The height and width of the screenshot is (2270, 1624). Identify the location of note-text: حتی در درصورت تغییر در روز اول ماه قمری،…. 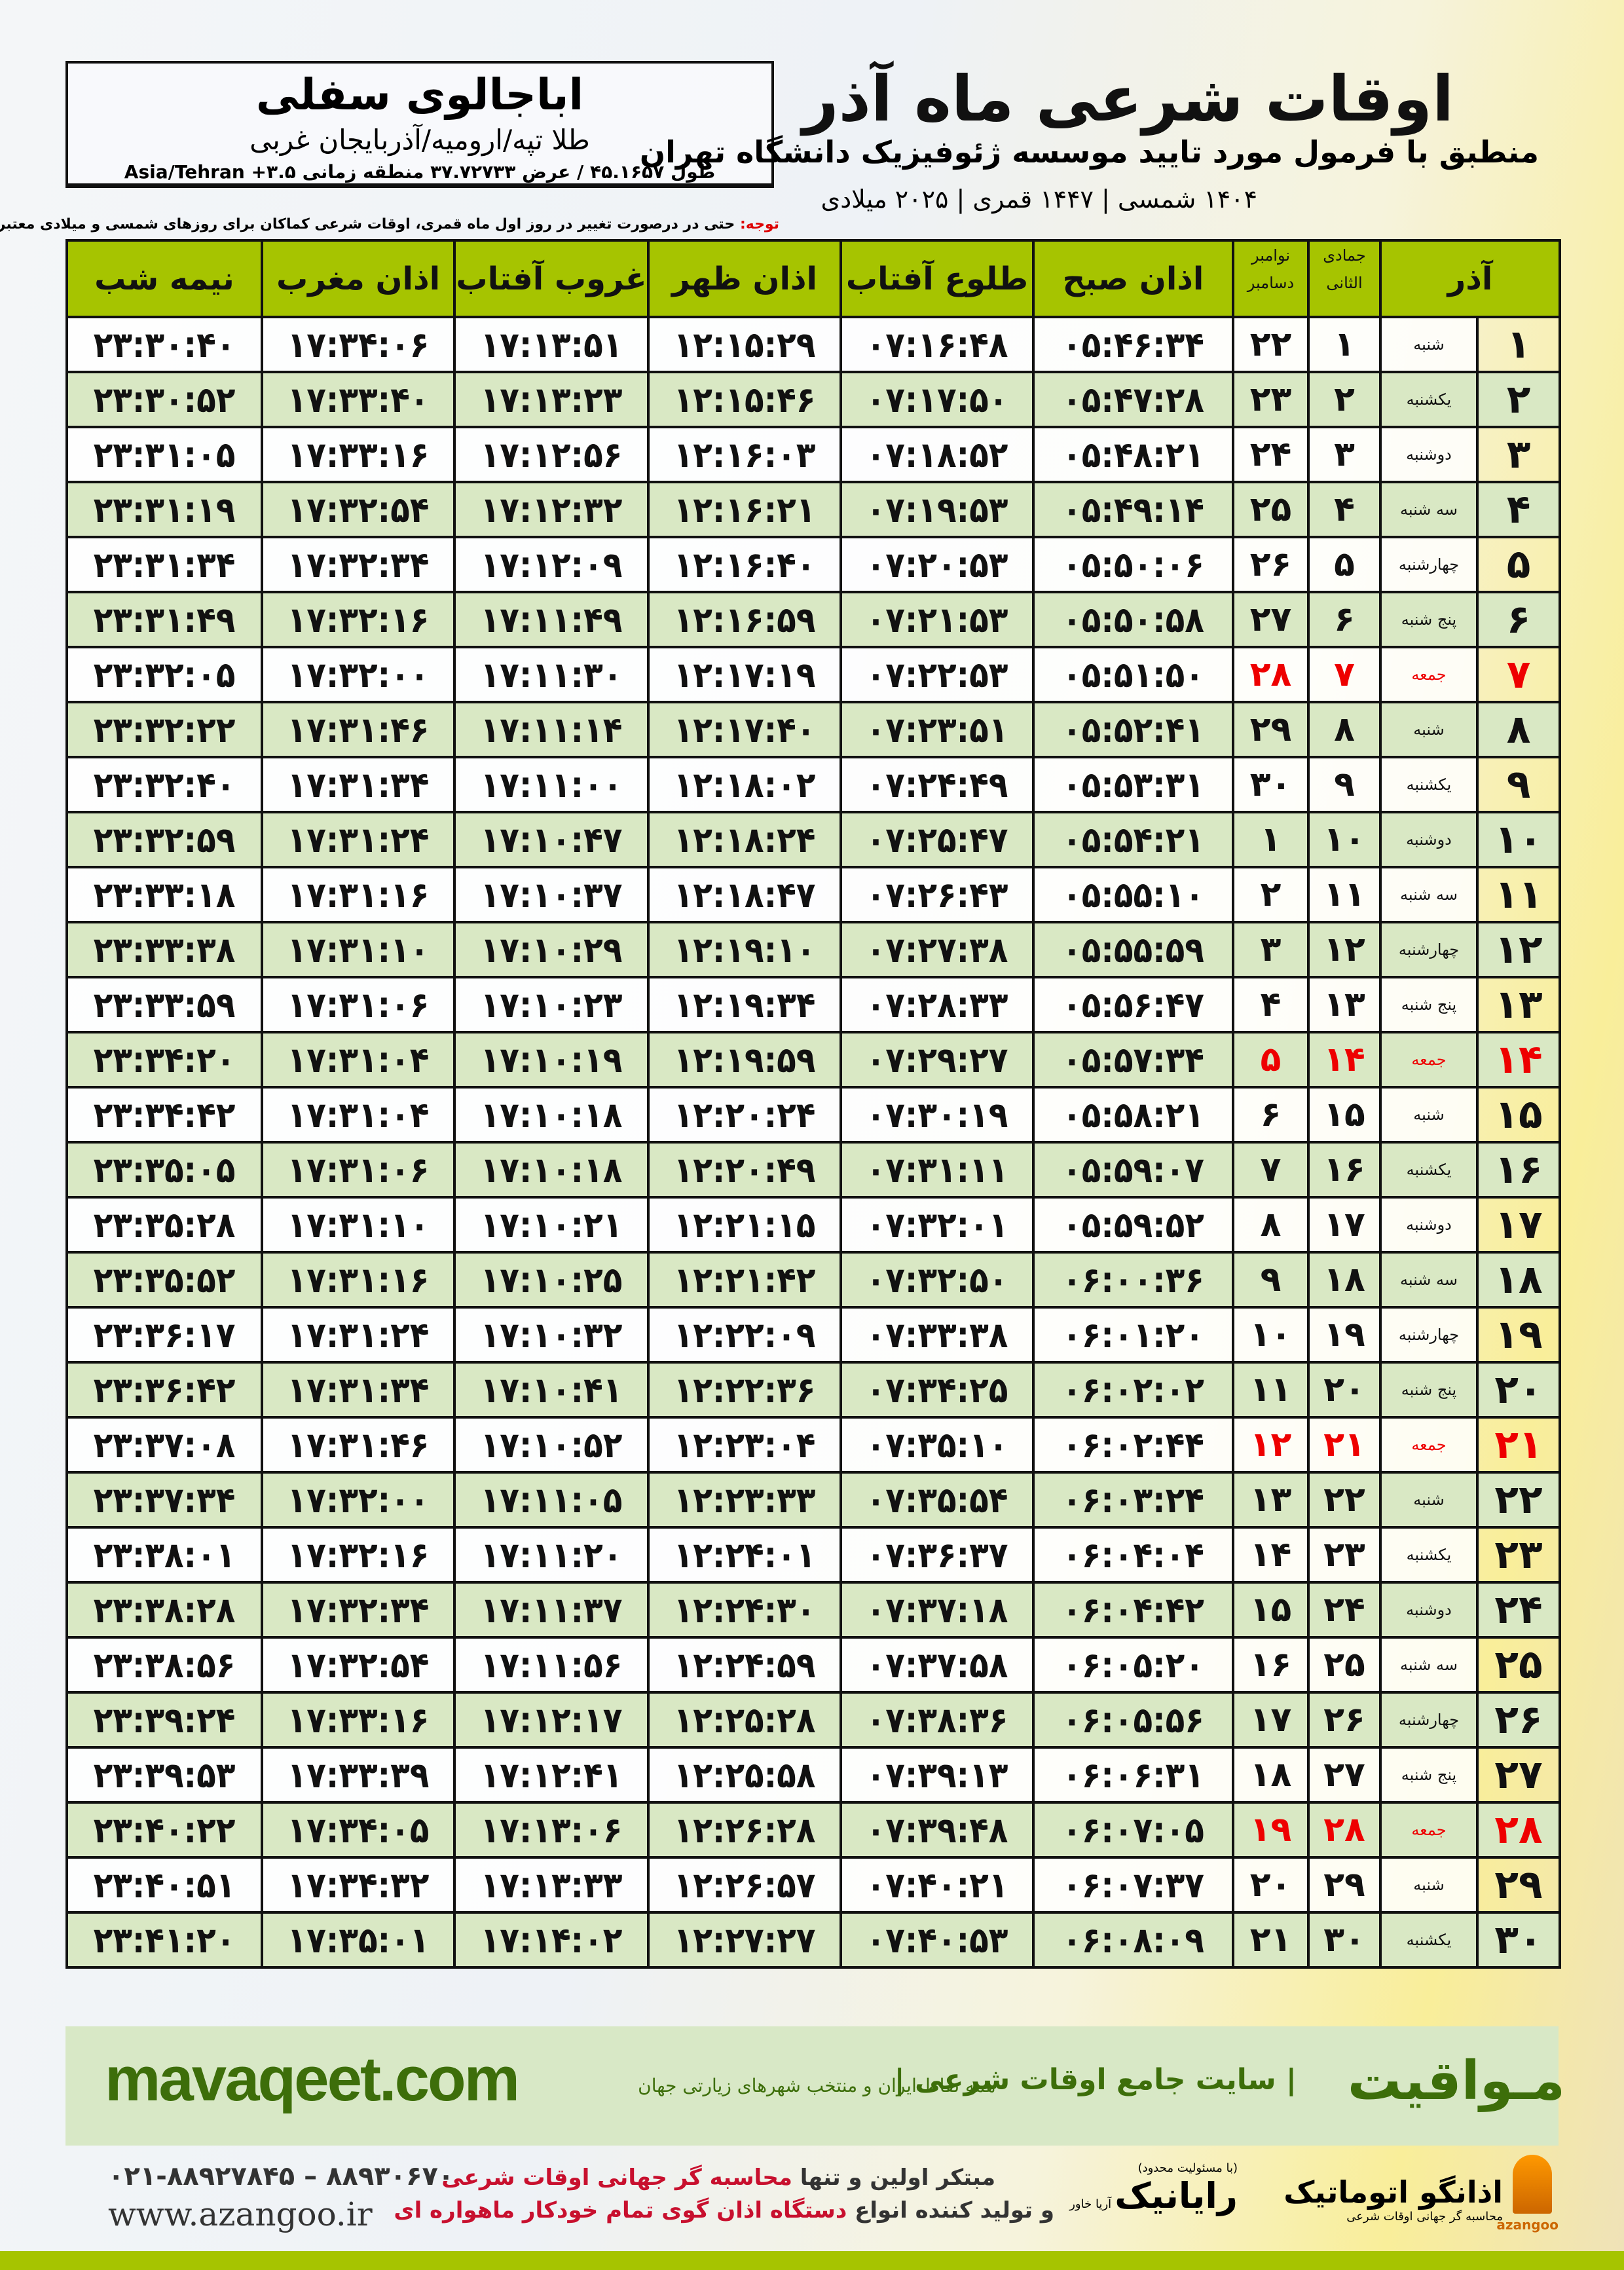
(370, 224).